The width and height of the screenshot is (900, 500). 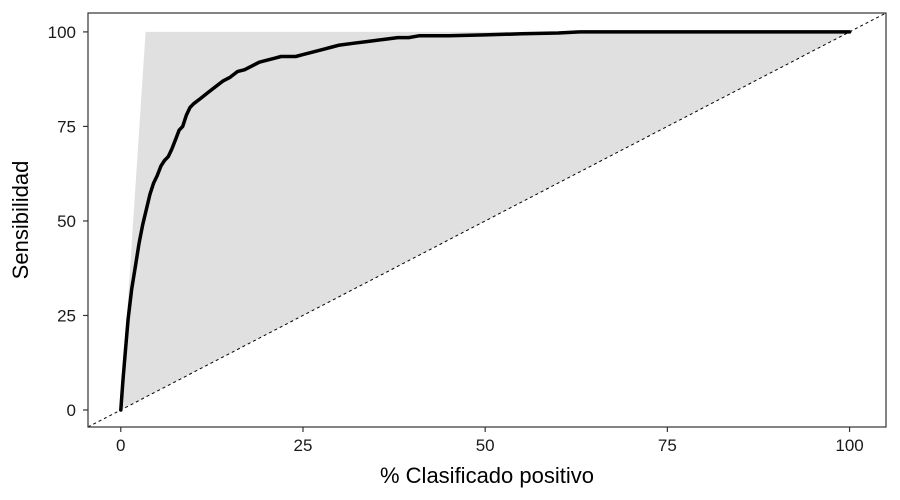 I want to click on y-tick-label: 25, so click(x=66, y=315).